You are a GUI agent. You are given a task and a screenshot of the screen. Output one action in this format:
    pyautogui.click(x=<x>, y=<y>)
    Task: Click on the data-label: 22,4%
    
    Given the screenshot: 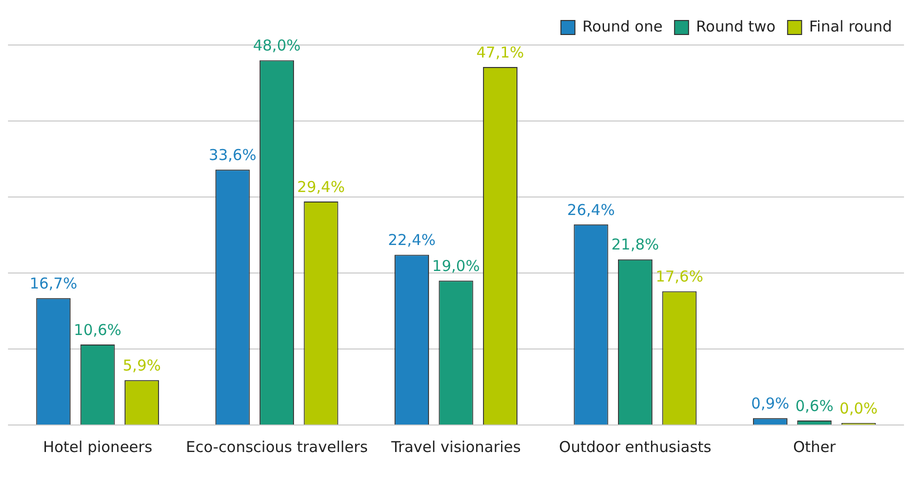 What is the action you would take?
    pyautogui.click(x=412, y=240)
    